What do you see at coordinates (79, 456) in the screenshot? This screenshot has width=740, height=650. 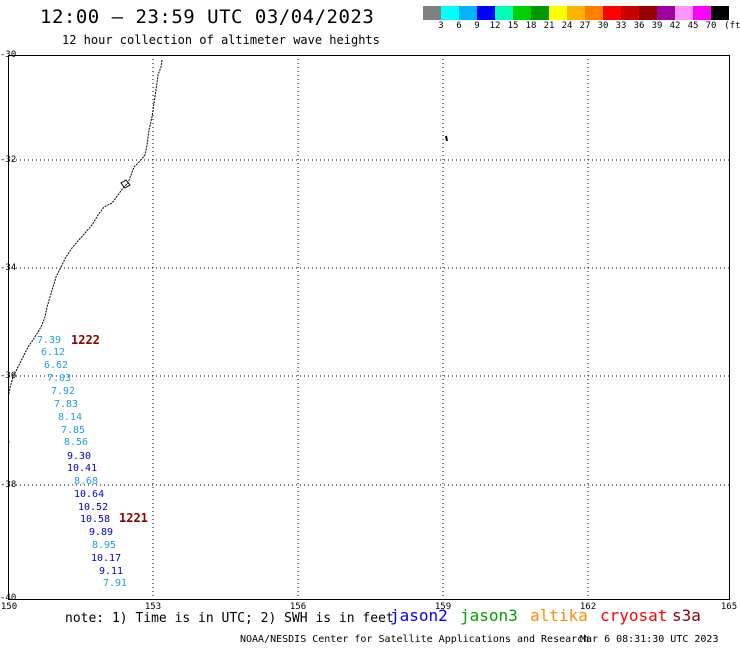 I see `wave-height-value: 9.30` at bounding box center [79, 456].